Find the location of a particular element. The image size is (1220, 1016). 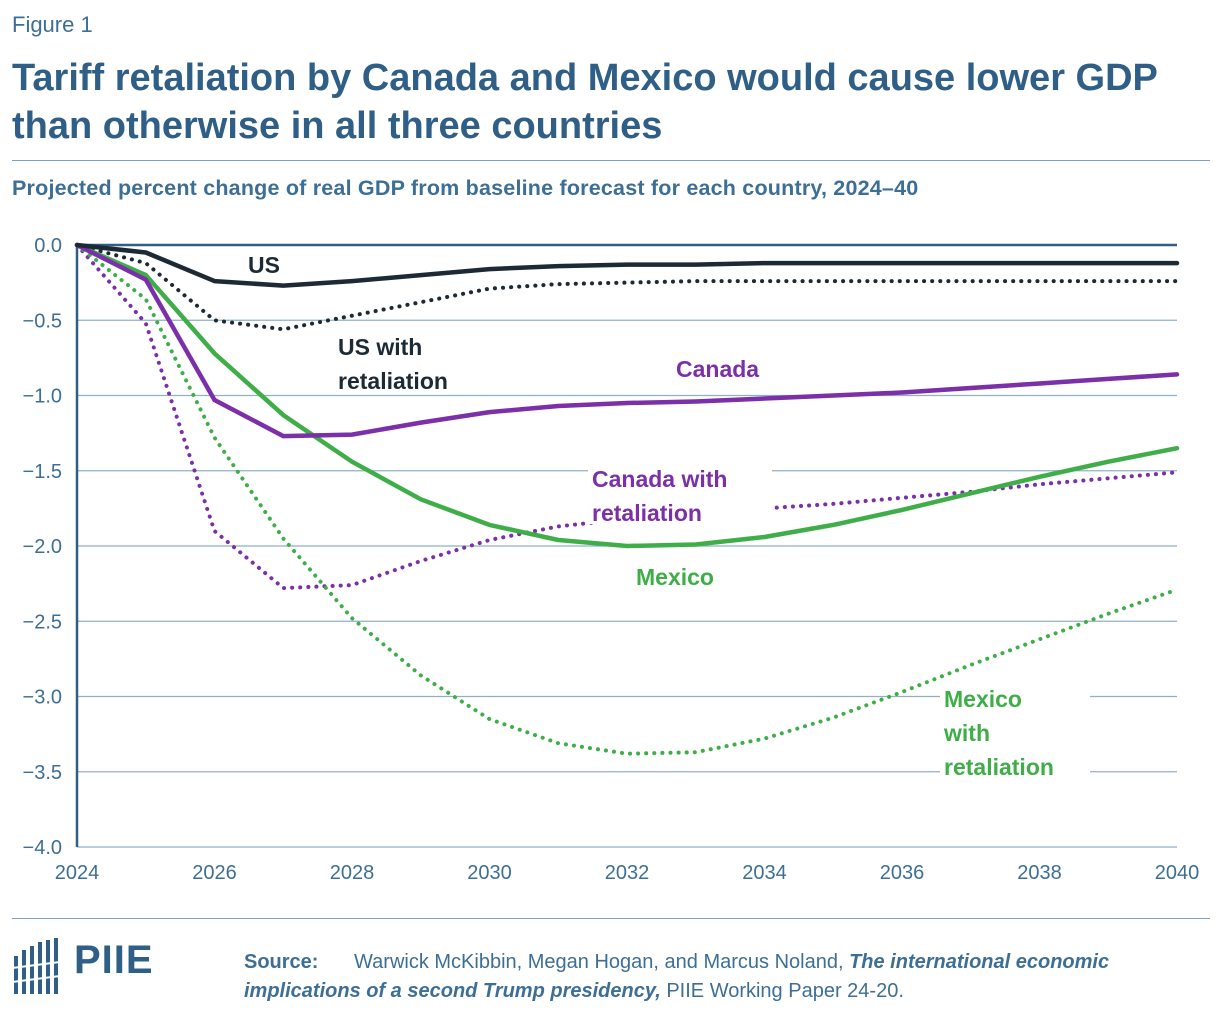

title-divider is located at coordinates (611, 160).